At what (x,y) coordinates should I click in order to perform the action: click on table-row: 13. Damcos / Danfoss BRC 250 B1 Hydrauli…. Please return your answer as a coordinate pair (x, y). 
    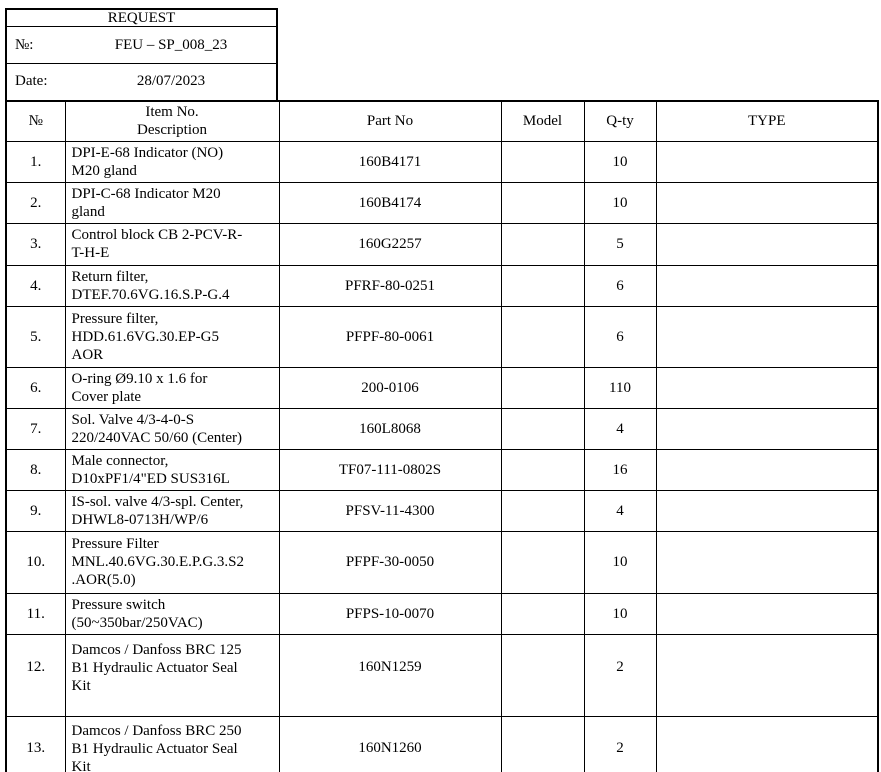
    Looking at the image, I should click on (442, 743).